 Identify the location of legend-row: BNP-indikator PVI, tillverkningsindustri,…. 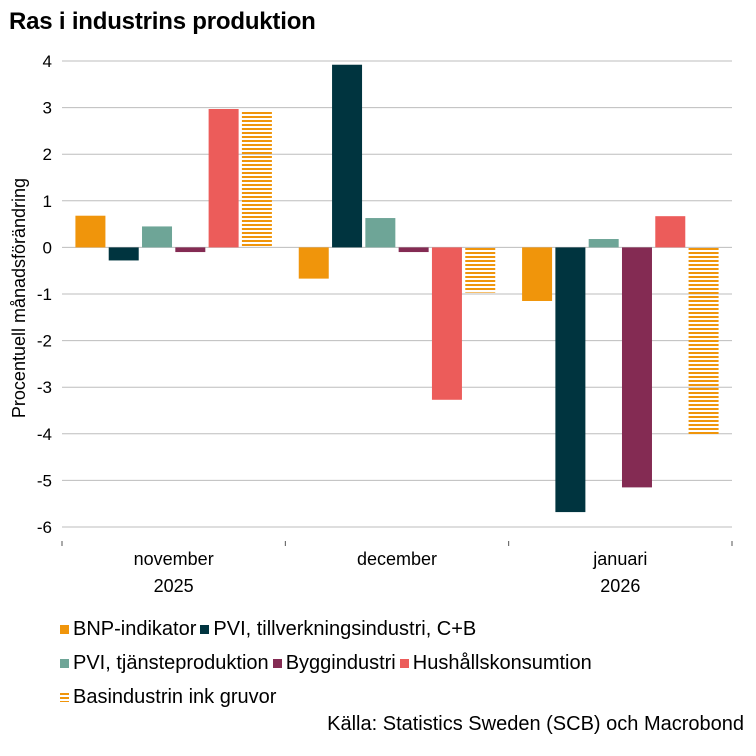
(405, 629).